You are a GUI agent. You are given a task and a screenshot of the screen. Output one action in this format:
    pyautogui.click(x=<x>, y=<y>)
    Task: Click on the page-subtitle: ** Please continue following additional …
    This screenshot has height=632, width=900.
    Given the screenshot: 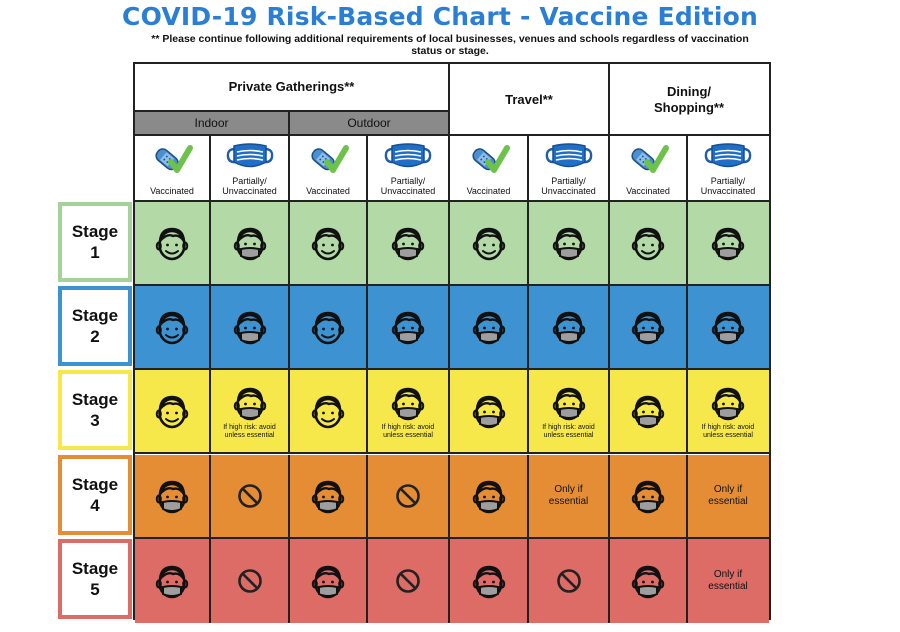 What is the action you would take?
    pyautogui.click(x=450, y=45)
    